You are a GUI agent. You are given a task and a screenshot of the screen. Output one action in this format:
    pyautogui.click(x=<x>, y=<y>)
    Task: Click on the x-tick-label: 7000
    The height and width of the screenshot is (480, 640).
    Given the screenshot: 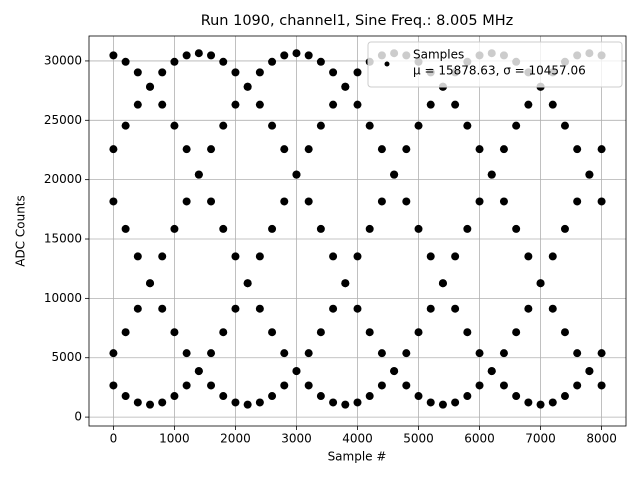 What is the action you would take?
    pyautogui.click(x=540, y=439)
    